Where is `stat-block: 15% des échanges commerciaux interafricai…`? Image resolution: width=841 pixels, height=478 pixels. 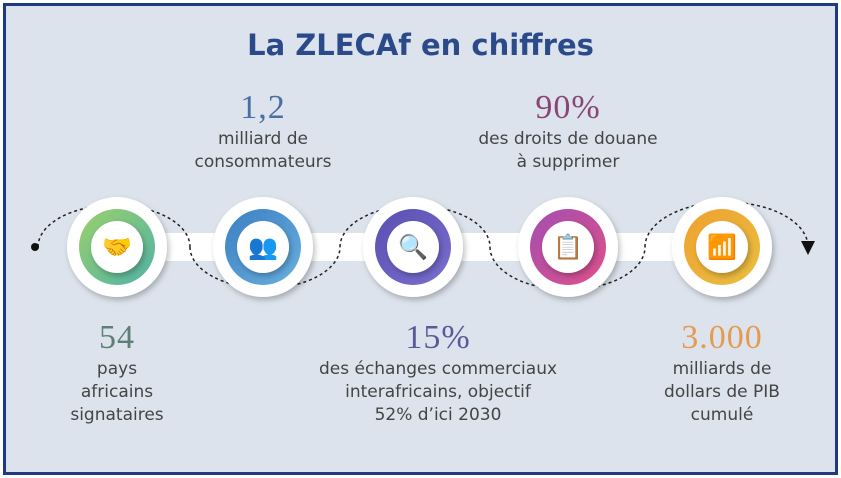 stat-block: 15% des échanges commerciaux interafricai… is located at coordinates (438, 372).